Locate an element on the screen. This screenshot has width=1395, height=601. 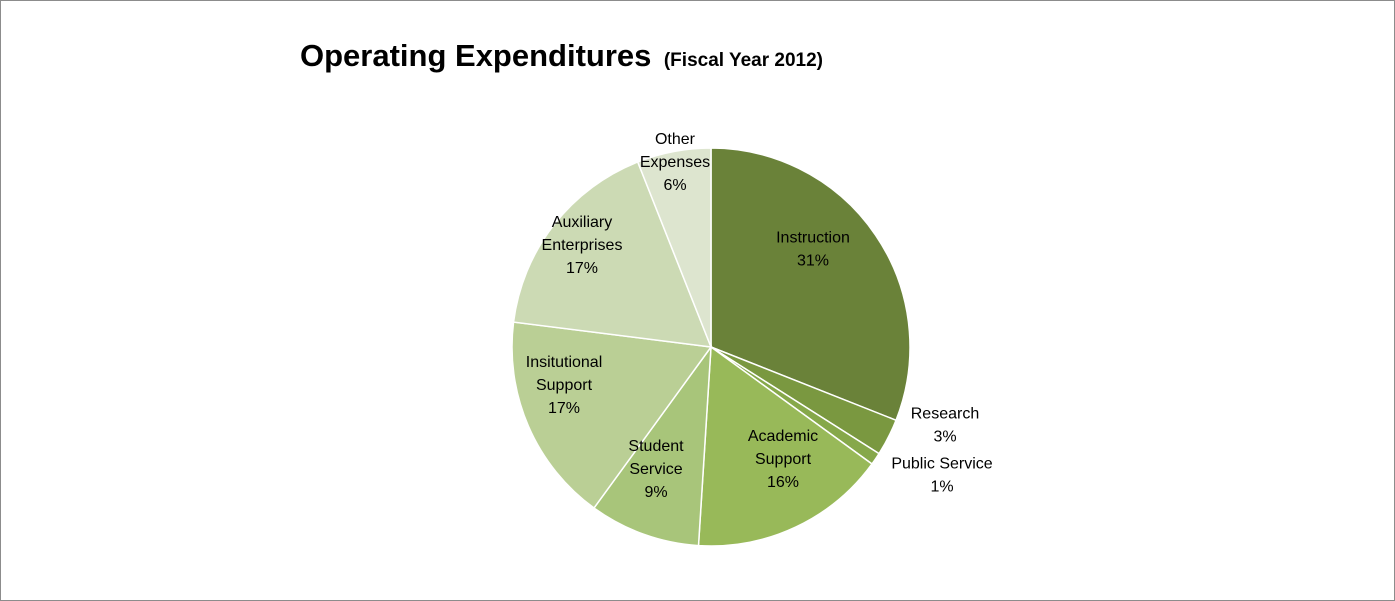
data-label-public-service: Public Service 1% is located at coordinates (941, 476).